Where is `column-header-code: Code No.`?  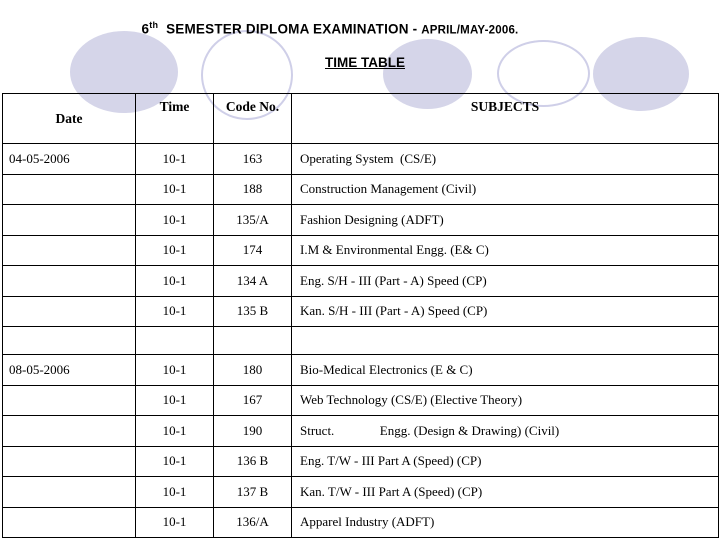 column-header-code: Code No. is located at coordinates (252, 118).